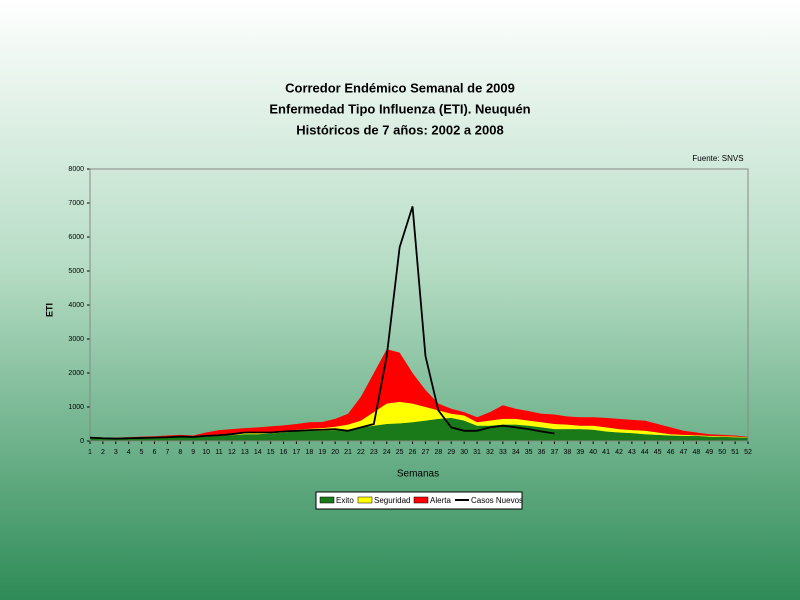  I want to click on y-tick-label: 7000, so click(76, 203).